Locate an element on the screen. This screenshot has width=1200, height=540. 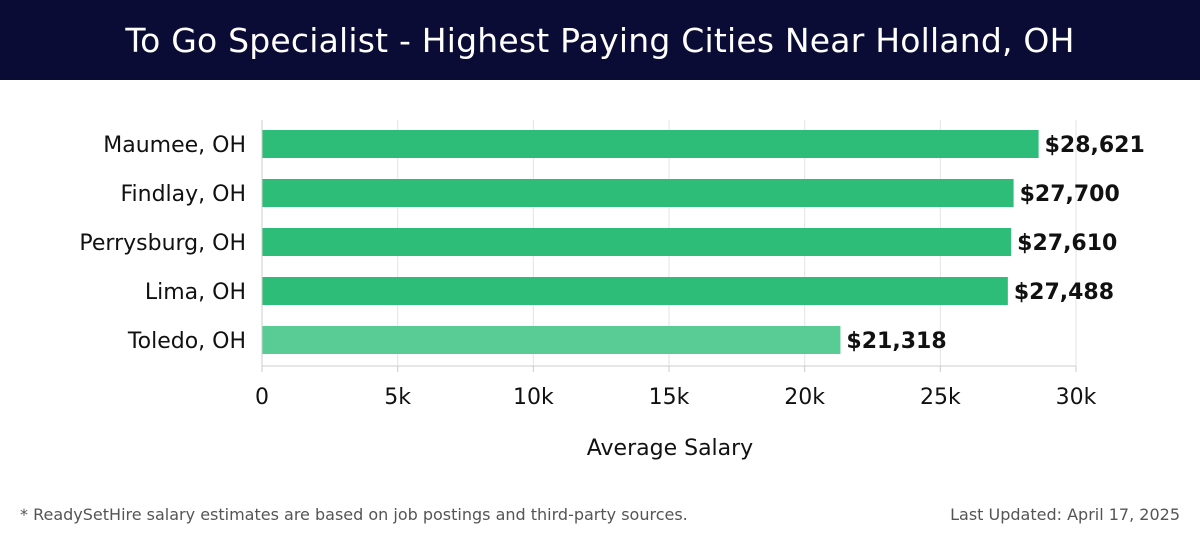
value-label: $27,700 is located at coordinates (1070, 194).